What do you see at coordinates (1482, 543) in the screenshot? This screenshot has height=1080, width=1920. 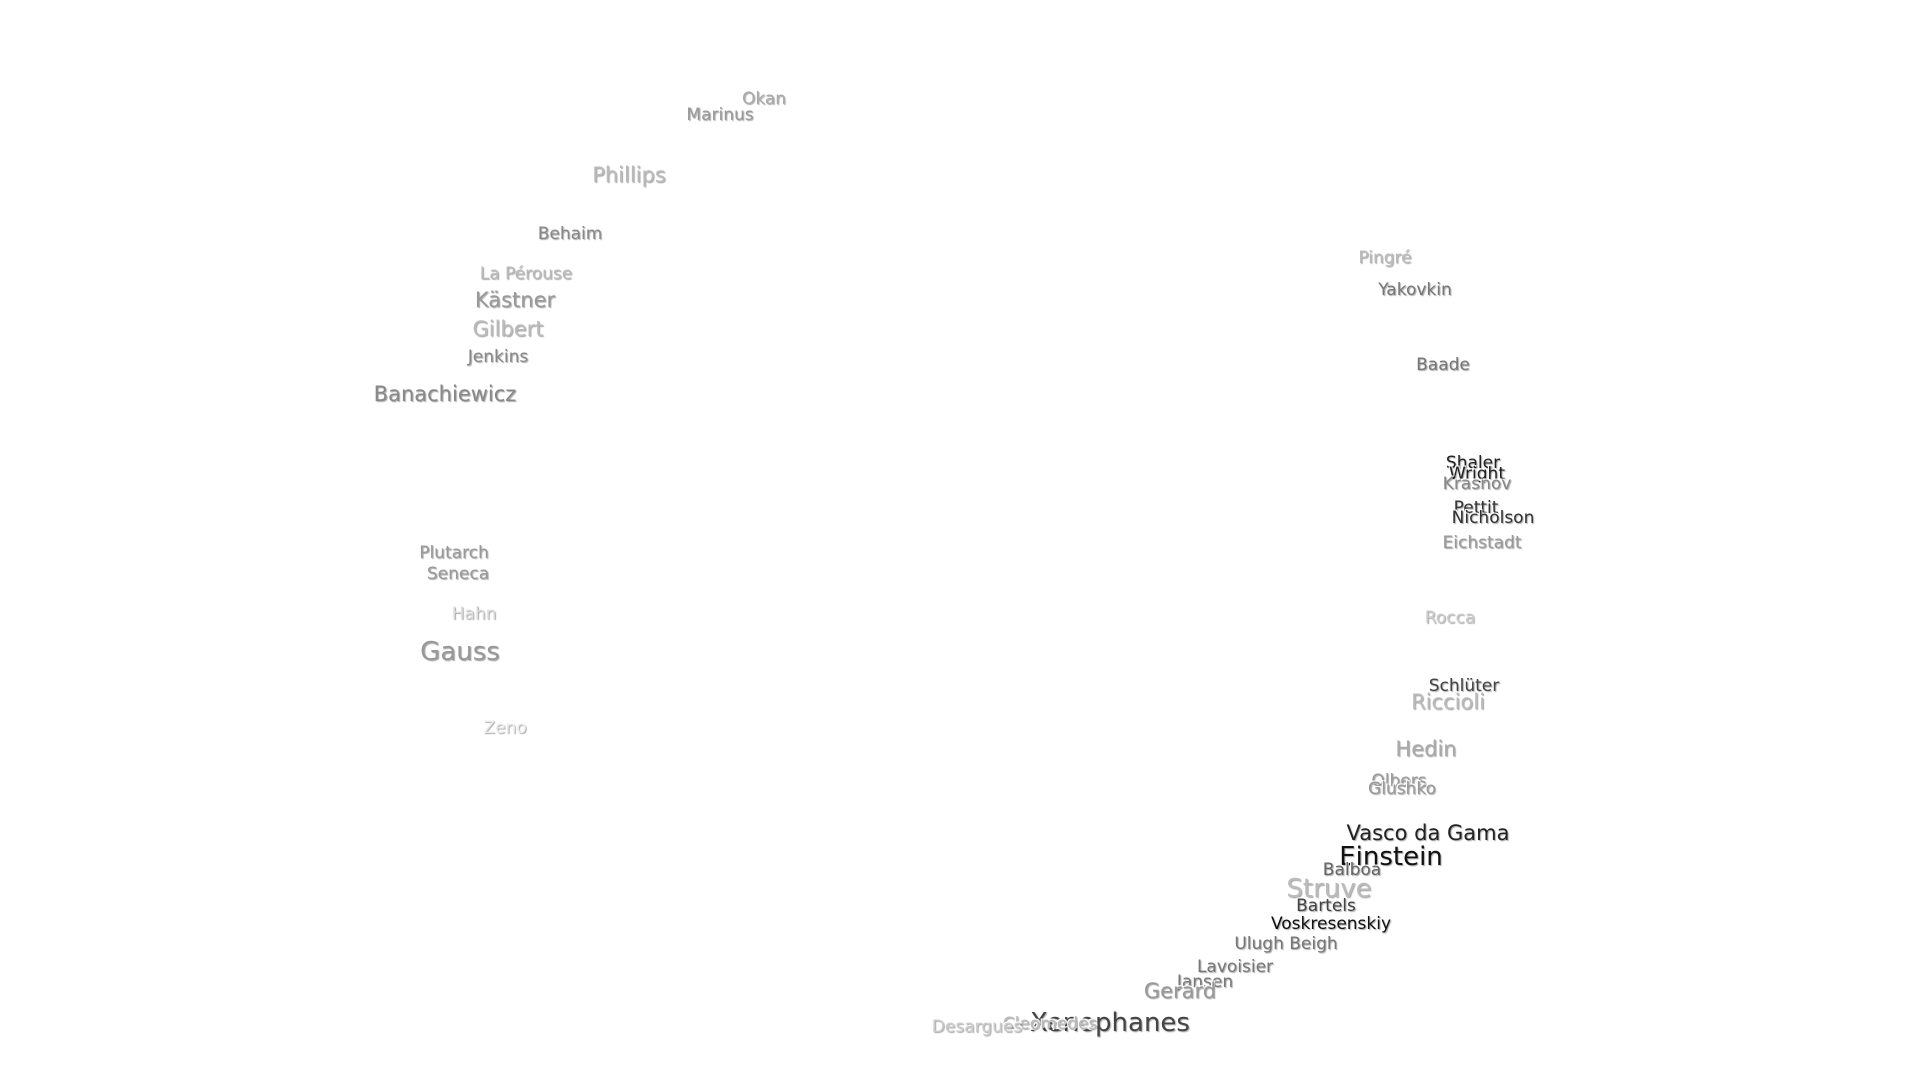 I see `name-label: Eichstadt` at bounding box center [1482, 543].